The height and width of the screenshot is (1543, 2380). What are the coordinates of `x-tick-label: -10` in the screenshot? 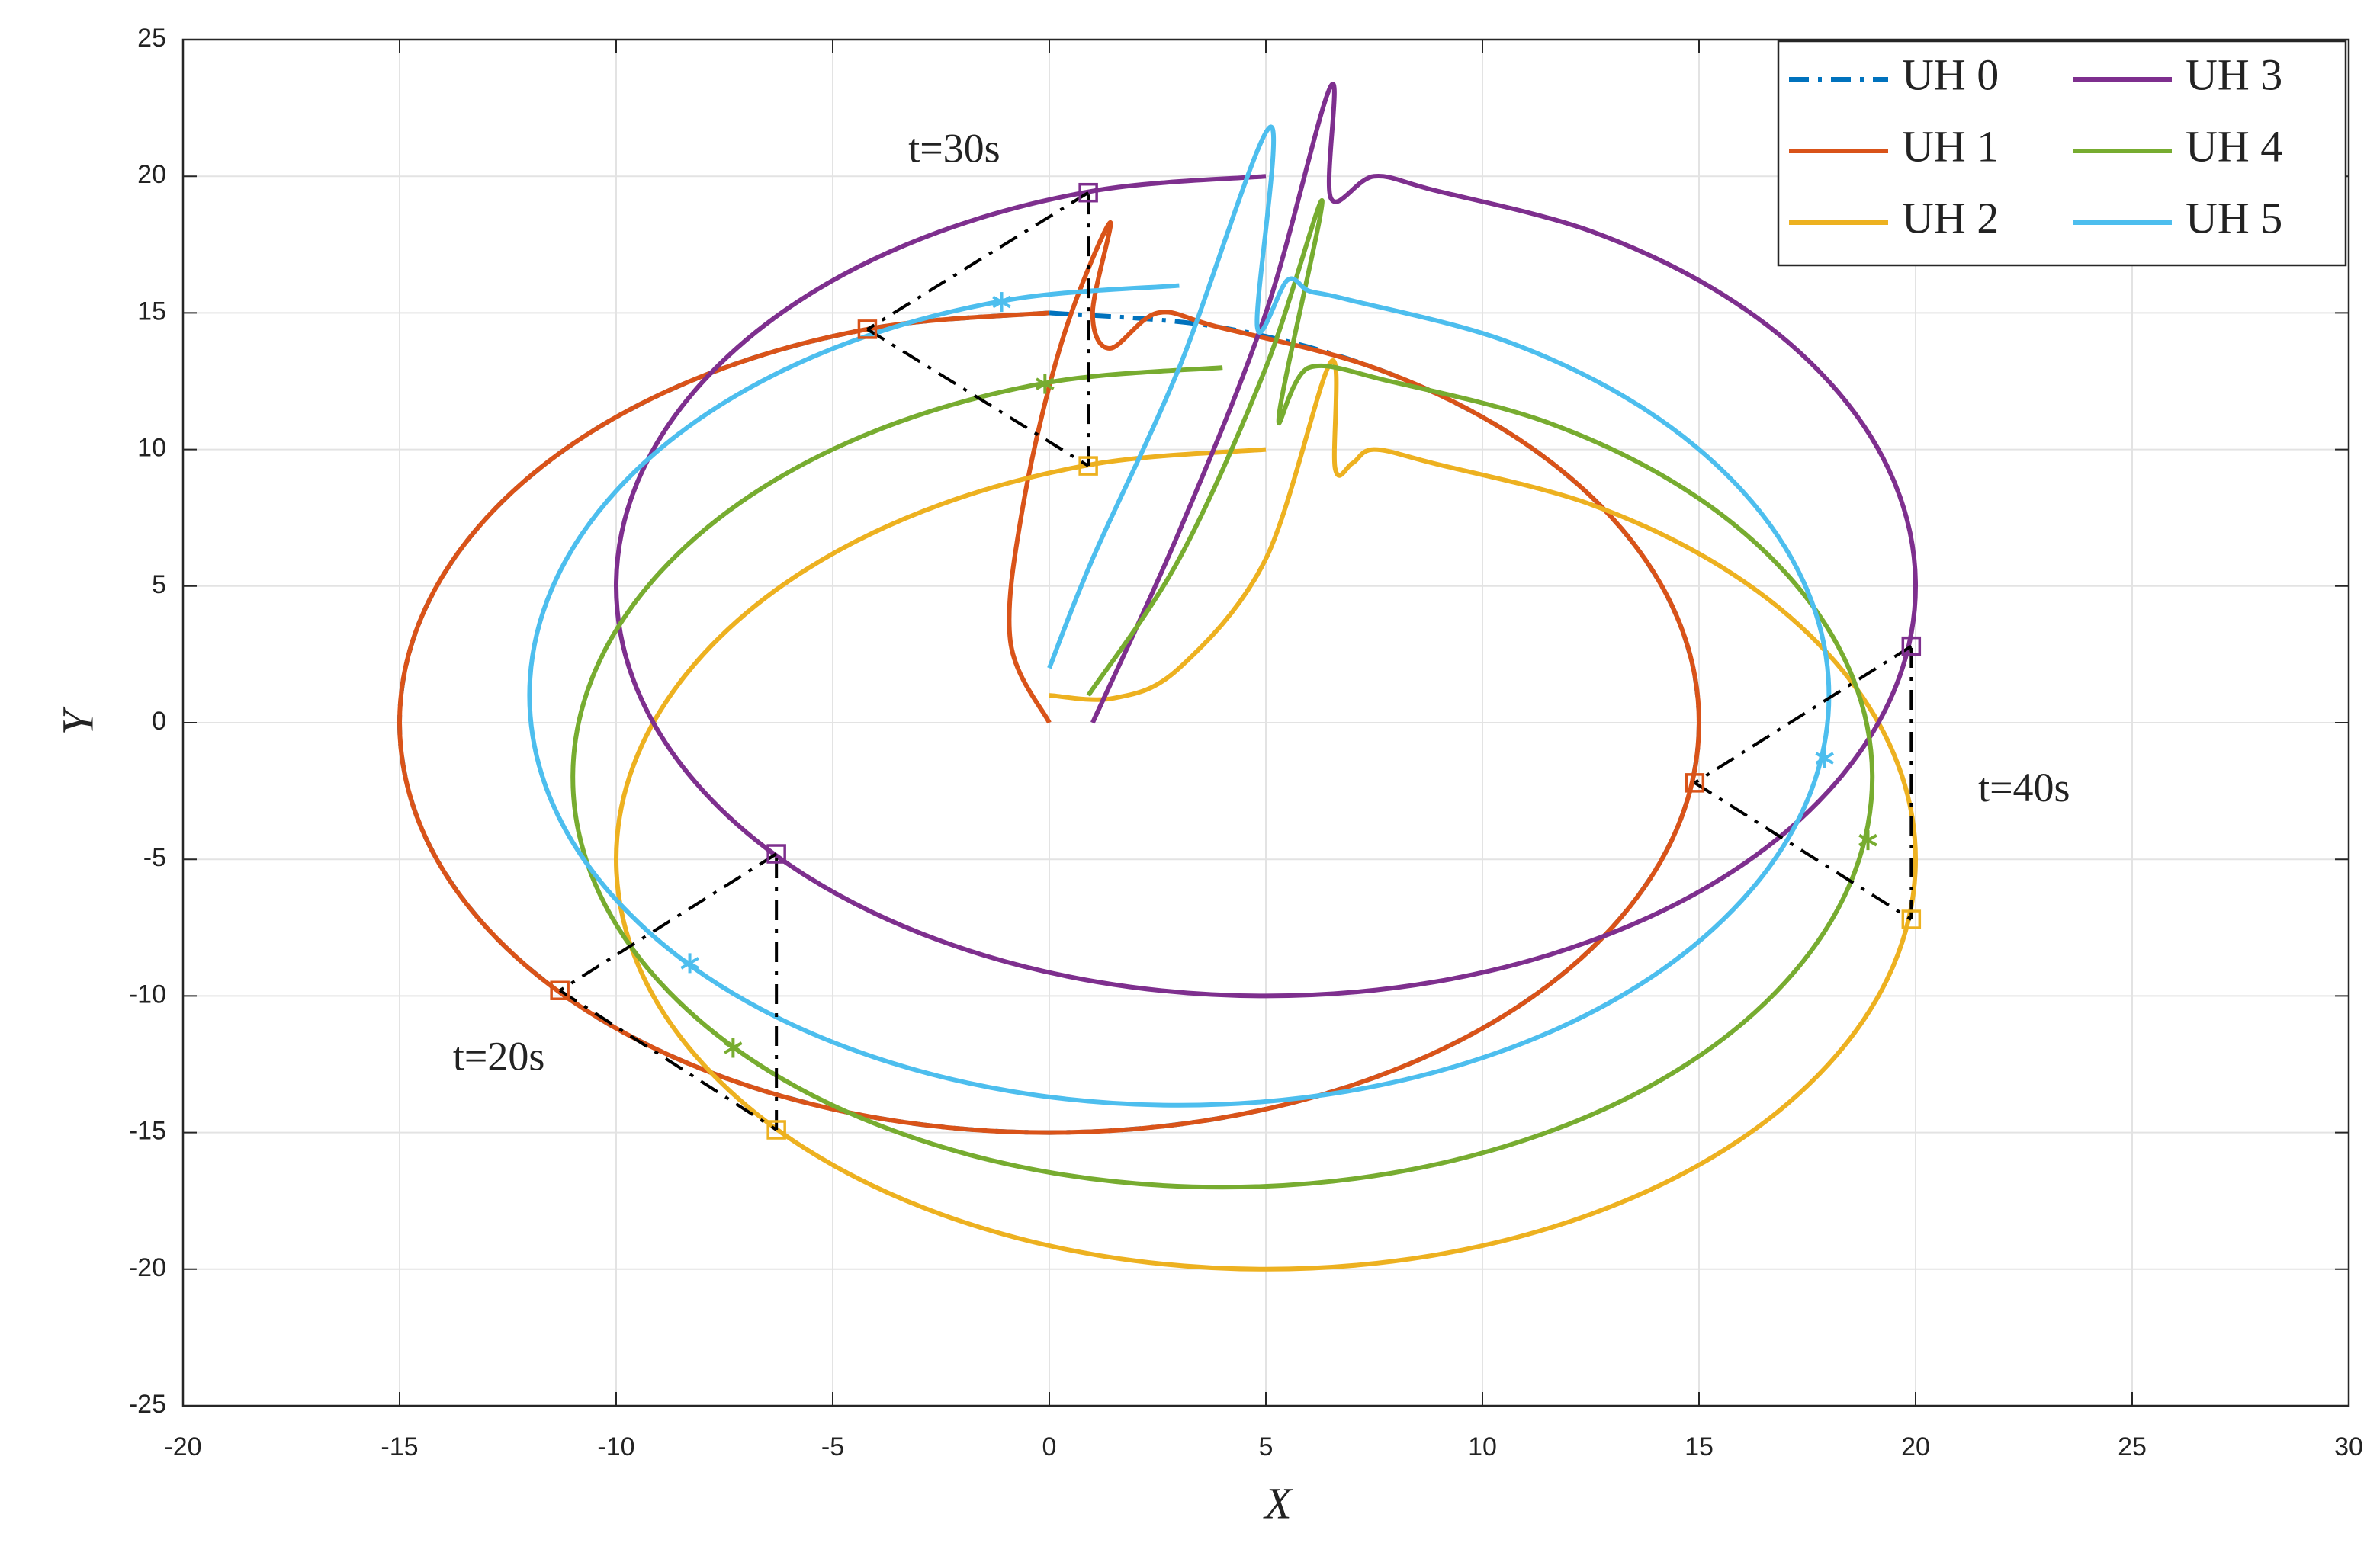 It's located at (615, 1446).